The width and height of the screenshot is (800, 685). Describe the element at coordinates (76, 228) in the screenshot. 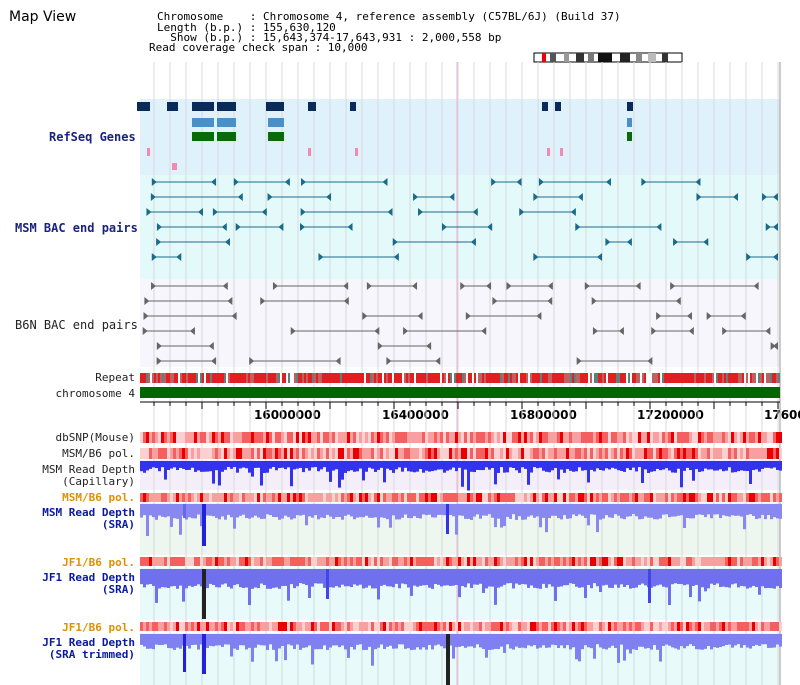

I see `track-label-msm-bac: MSM BAC end pairs` at that location.